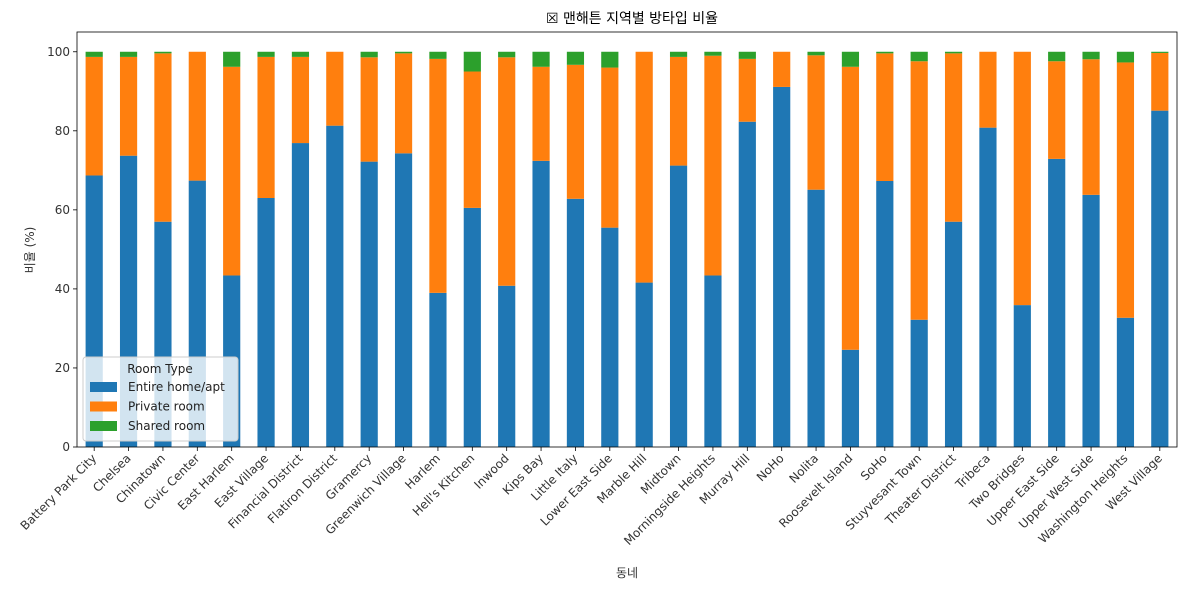  What do you see at coordinates (62, 368) in the screenshot?
I see `y-tick-label: 20` at bounding box center [62, 368].